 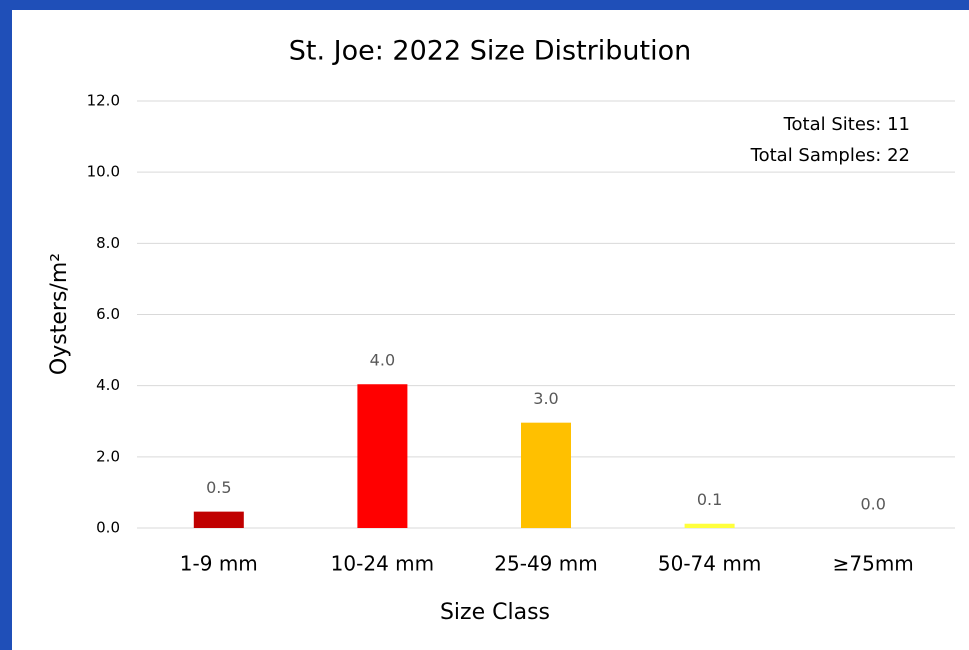 I want to click on x-tick-label: 25-49 mm, so click(x=545, y=564).